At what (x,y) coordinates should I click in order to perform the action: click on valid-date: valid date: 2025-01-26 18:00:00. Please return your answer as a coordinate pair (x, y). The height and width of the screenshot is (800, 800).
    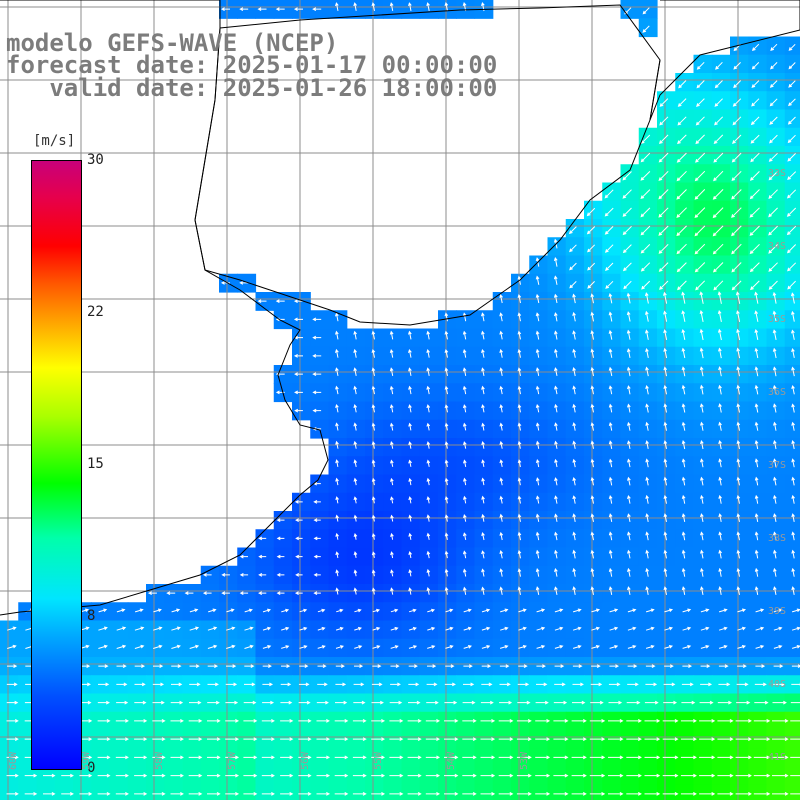
    Looking at the image, I should click on (252, 88).